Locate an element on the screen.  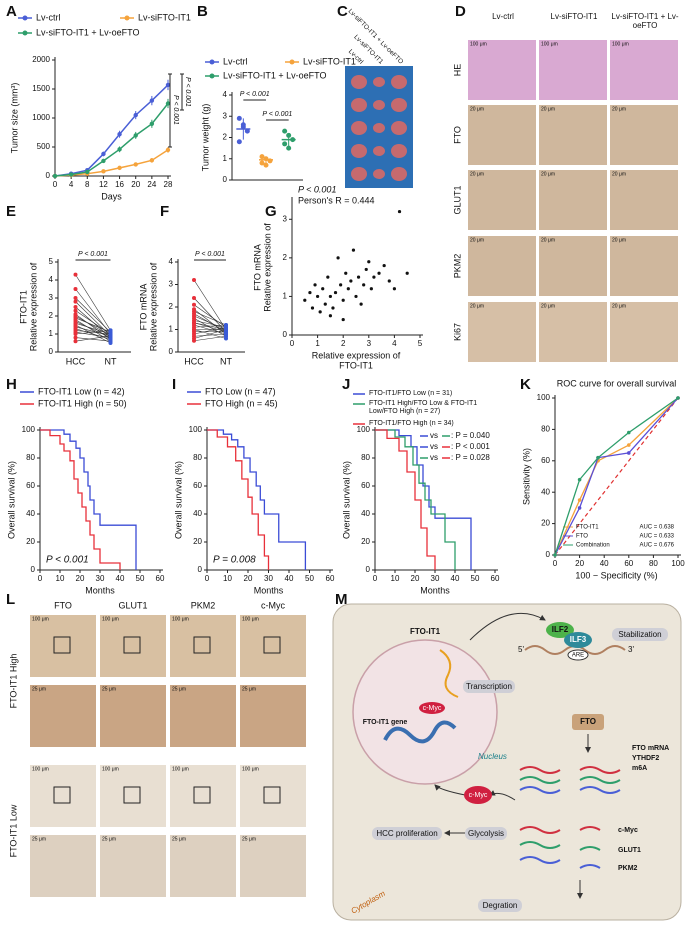
y-axis-label: Sensitivity (%) is located at coordinates (526, 476).